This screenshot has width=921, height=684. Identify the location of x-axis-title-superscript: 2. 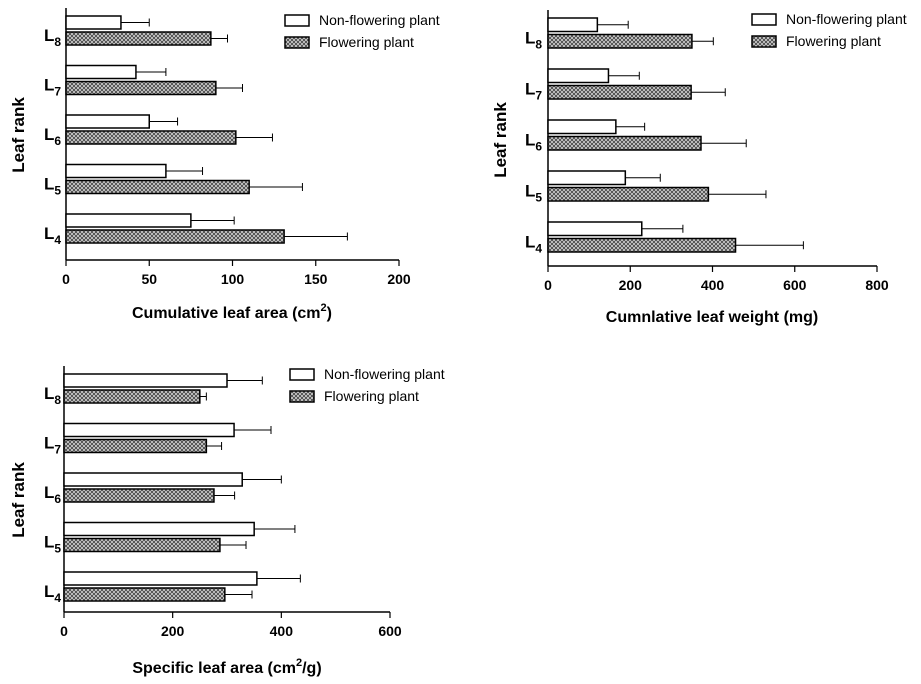
(324, 308).